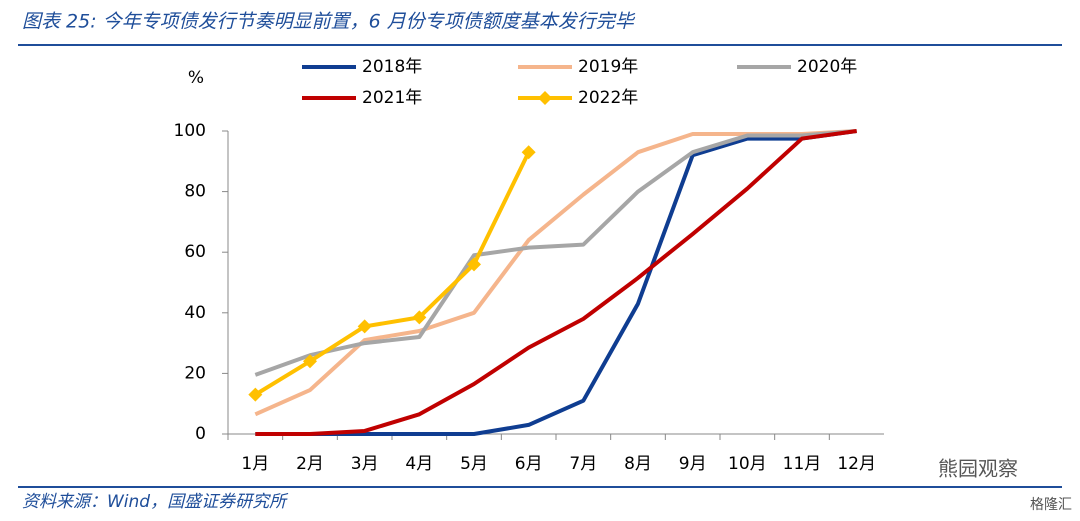 This screenshot has height=521, width=1080. What do you see at coordinates (255, 464) in the screenshot?
I see `x-tick-label: 1月` at bounding box center [255, 464].